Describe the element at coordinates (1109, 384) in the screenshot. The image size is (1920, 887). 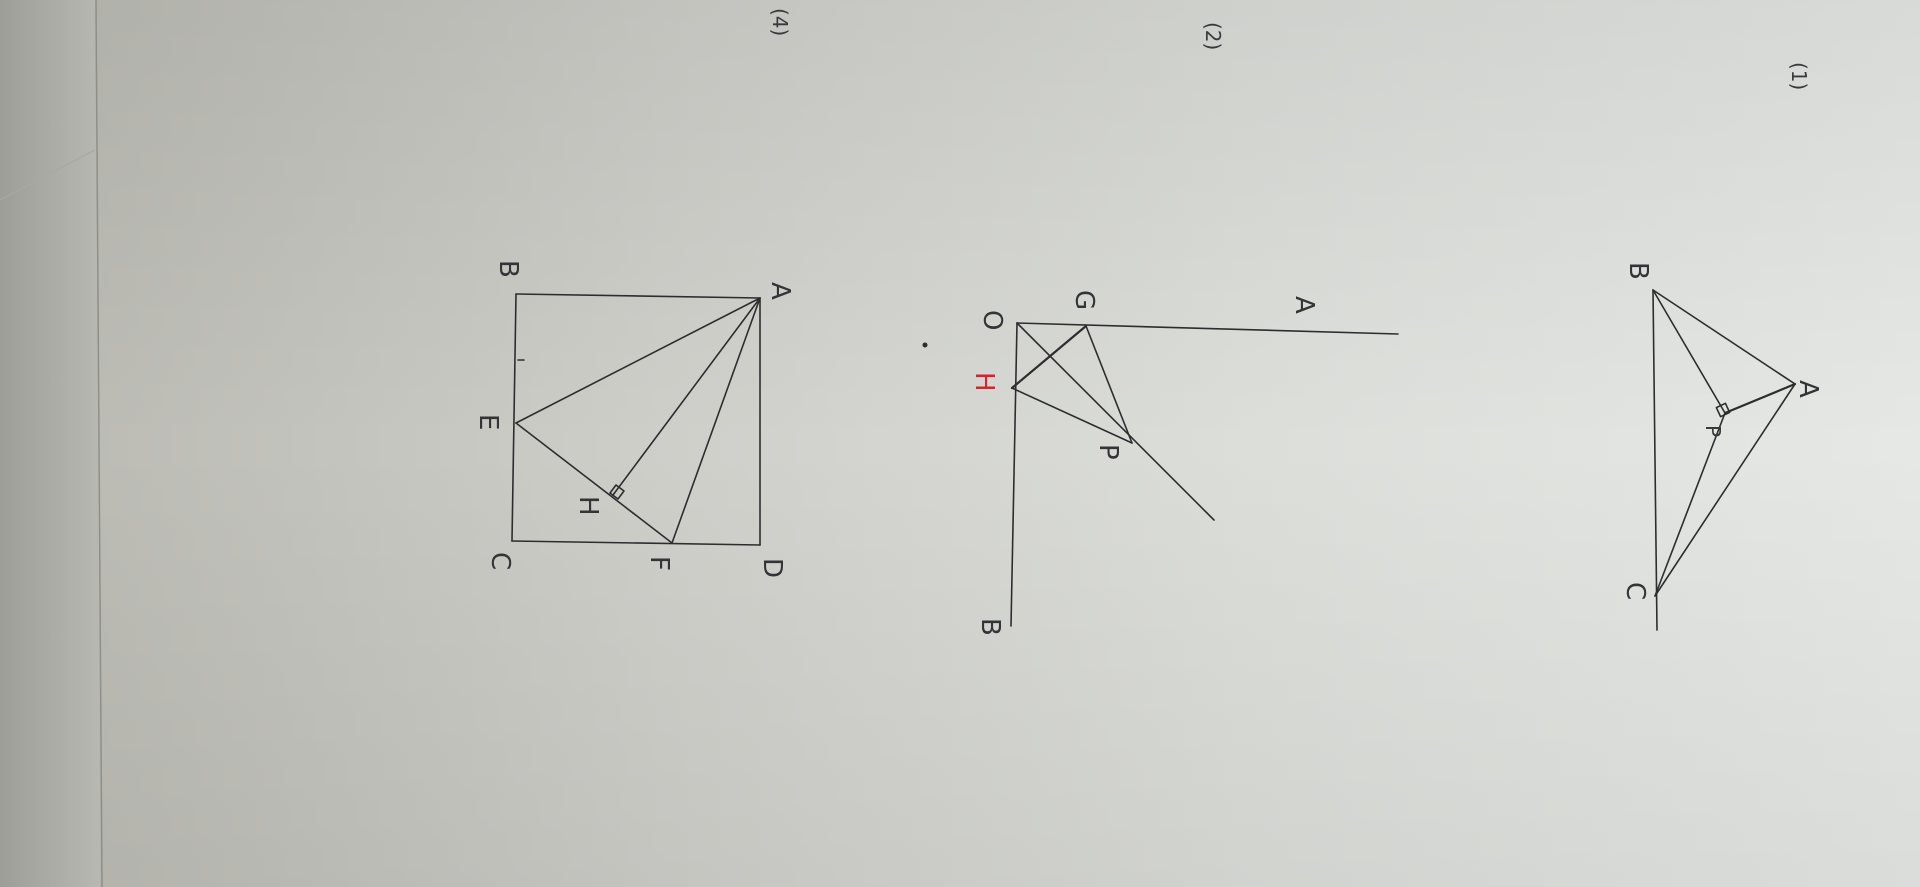
I see `fig2-segment-gp` at that location.